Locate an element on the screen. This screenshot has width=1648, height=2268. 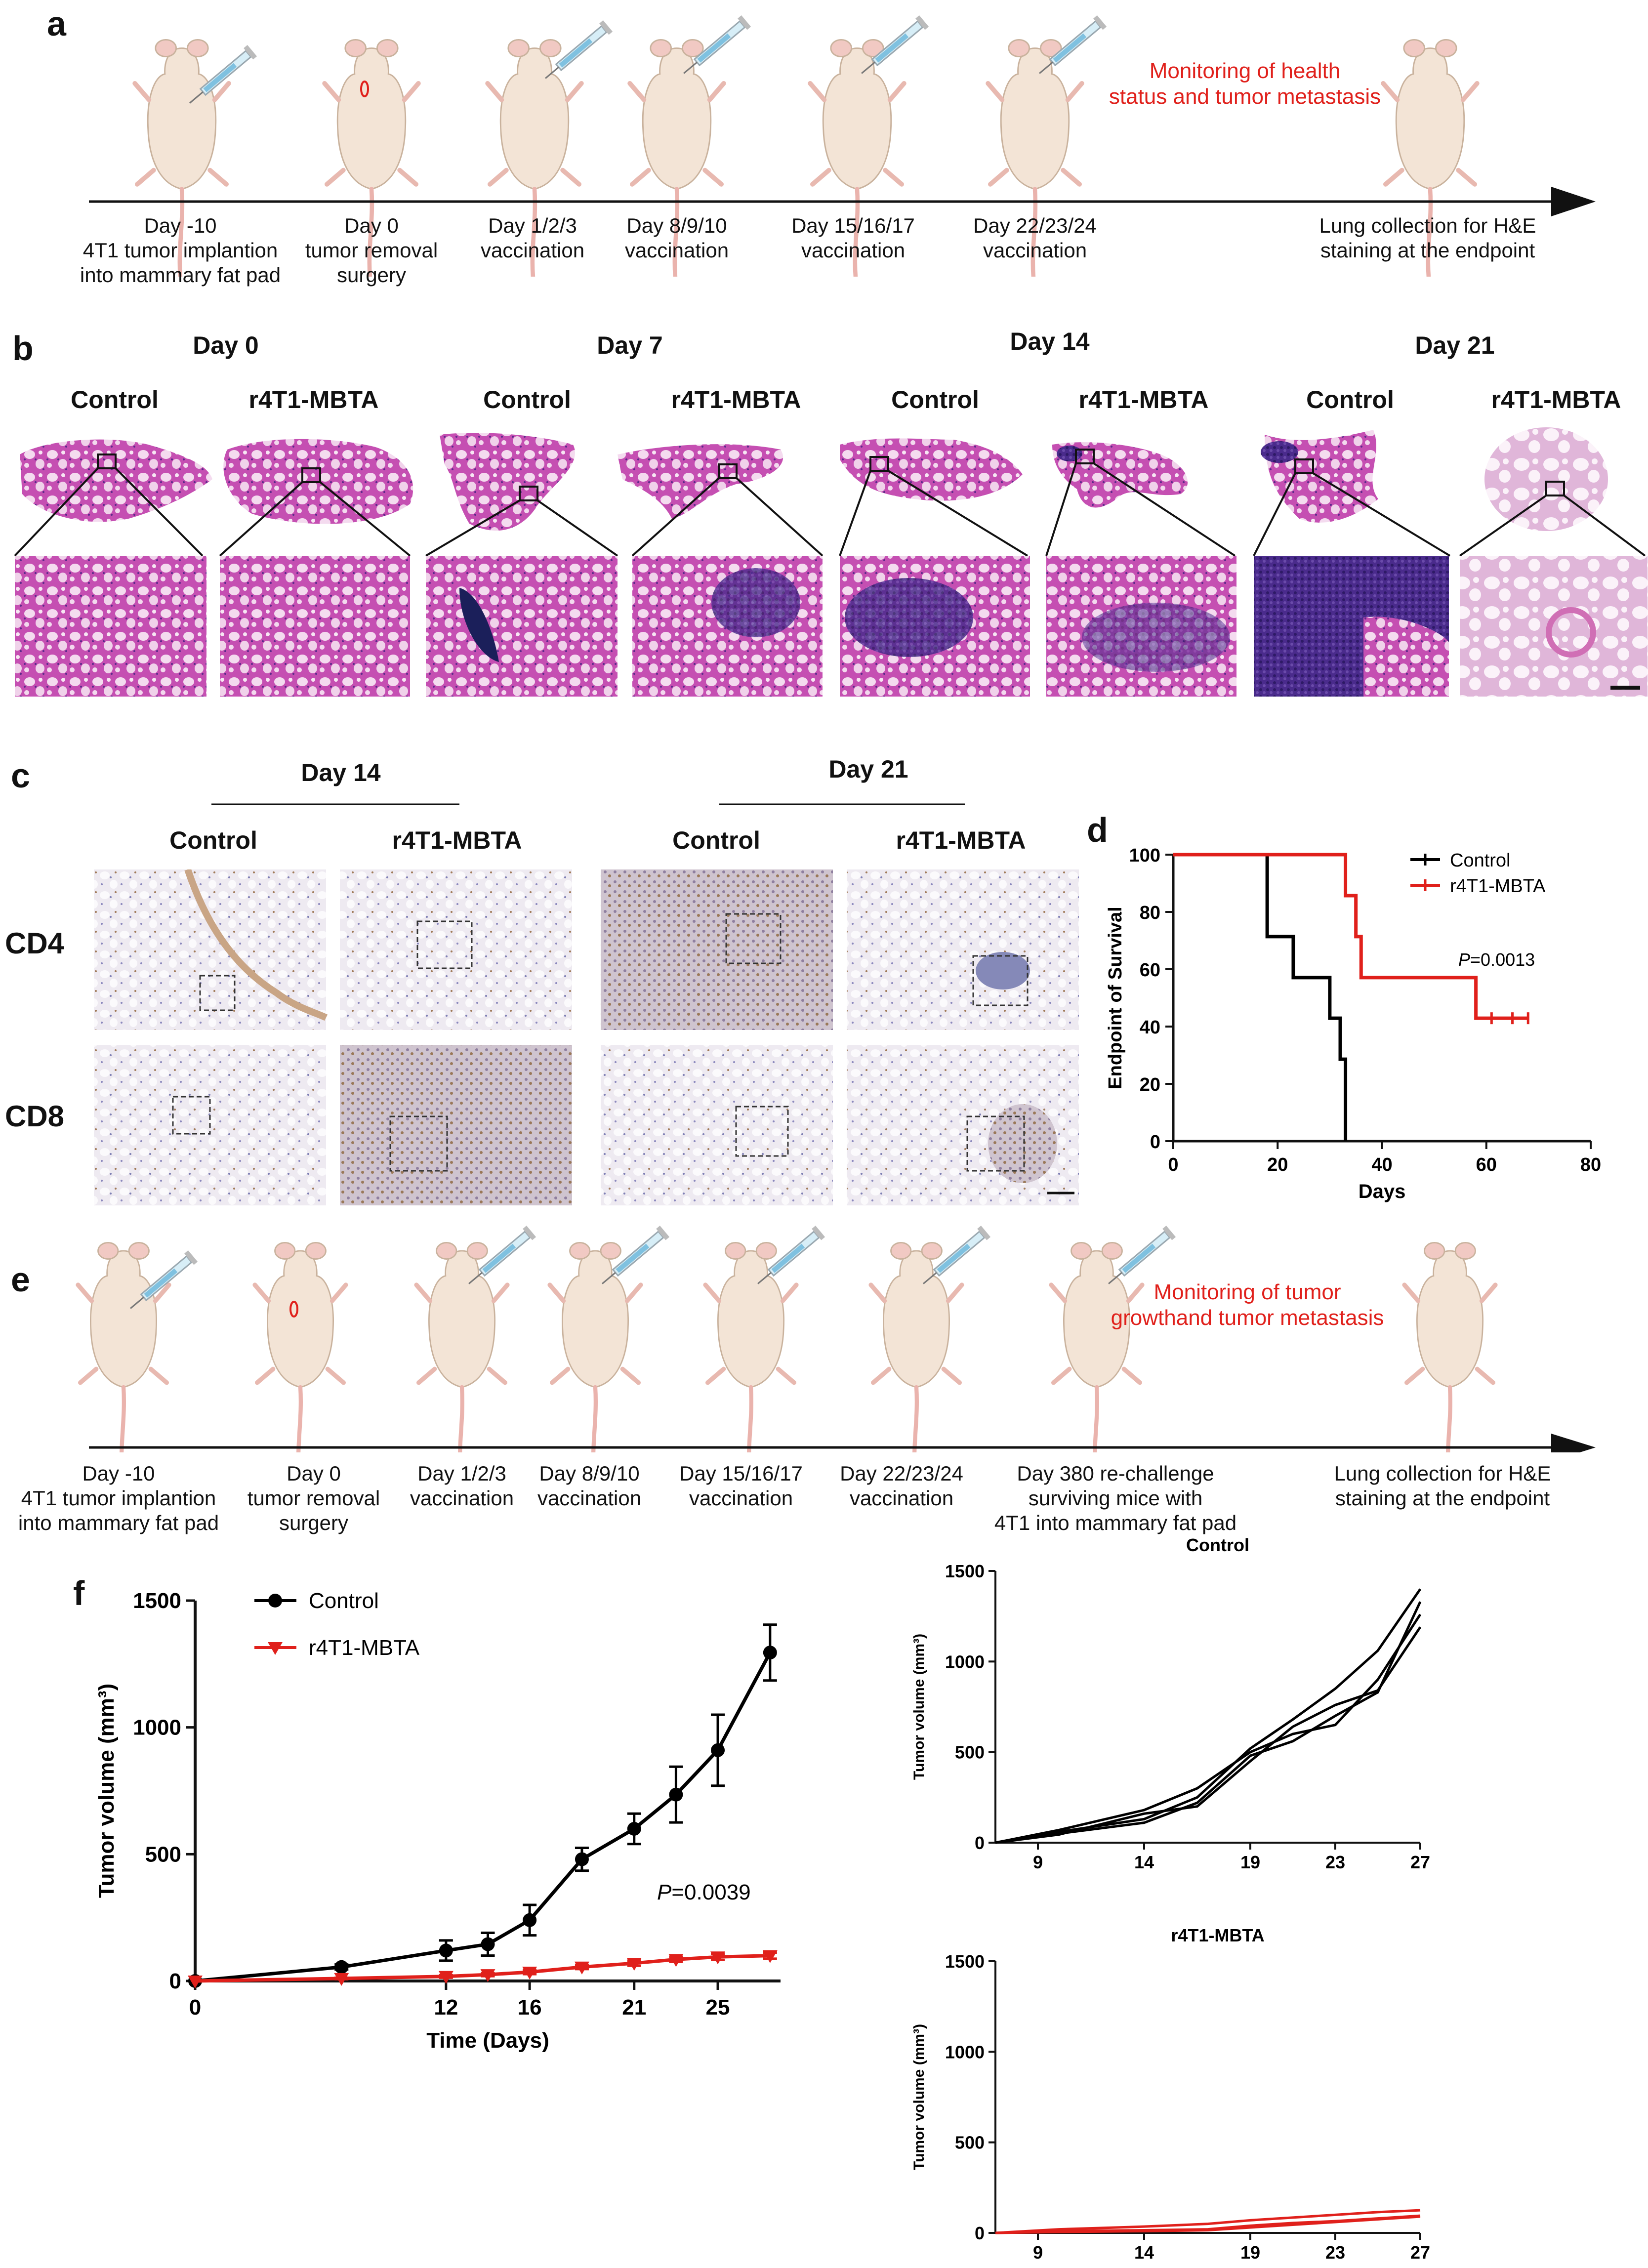
panel-a-timeline-graphic is located at coordinates (843, 145).